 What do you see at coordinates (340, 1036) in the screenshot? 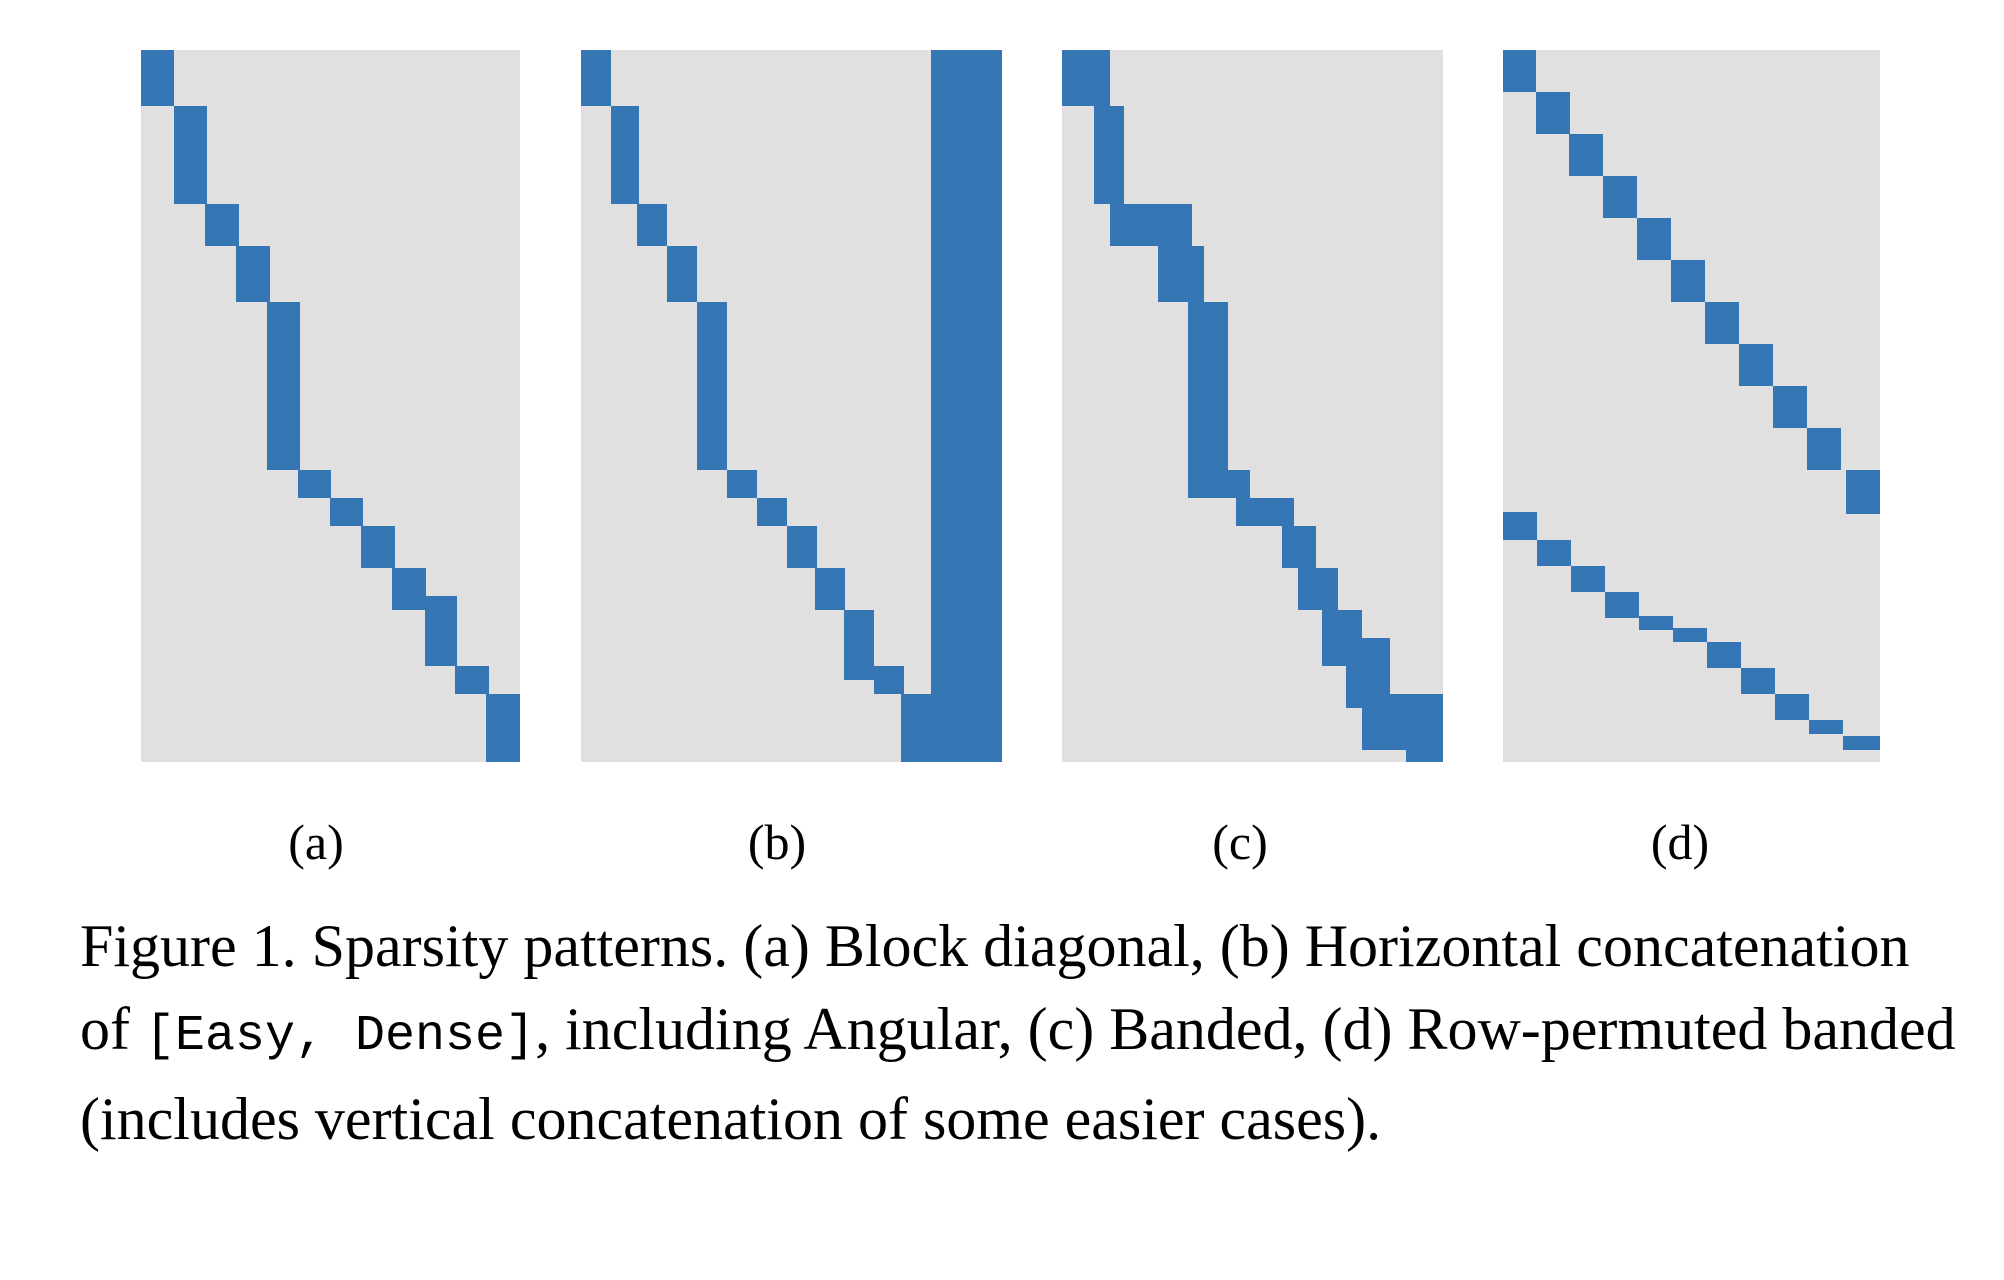
I see `caption-code: [Easy, Dense]` at bounding box center [340, 1036].